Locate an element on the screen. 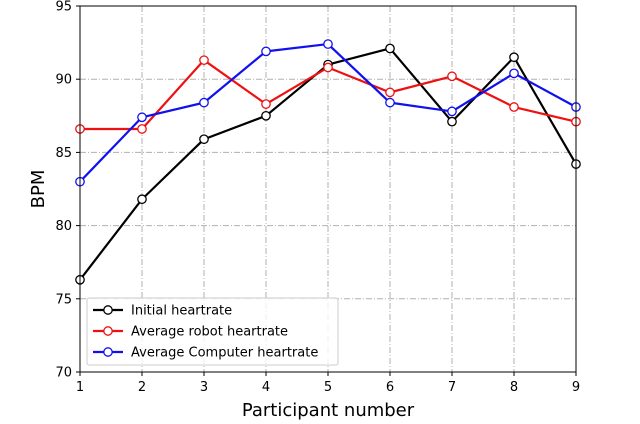  x-tick-label: 6 is located at coordinates (390, 387).